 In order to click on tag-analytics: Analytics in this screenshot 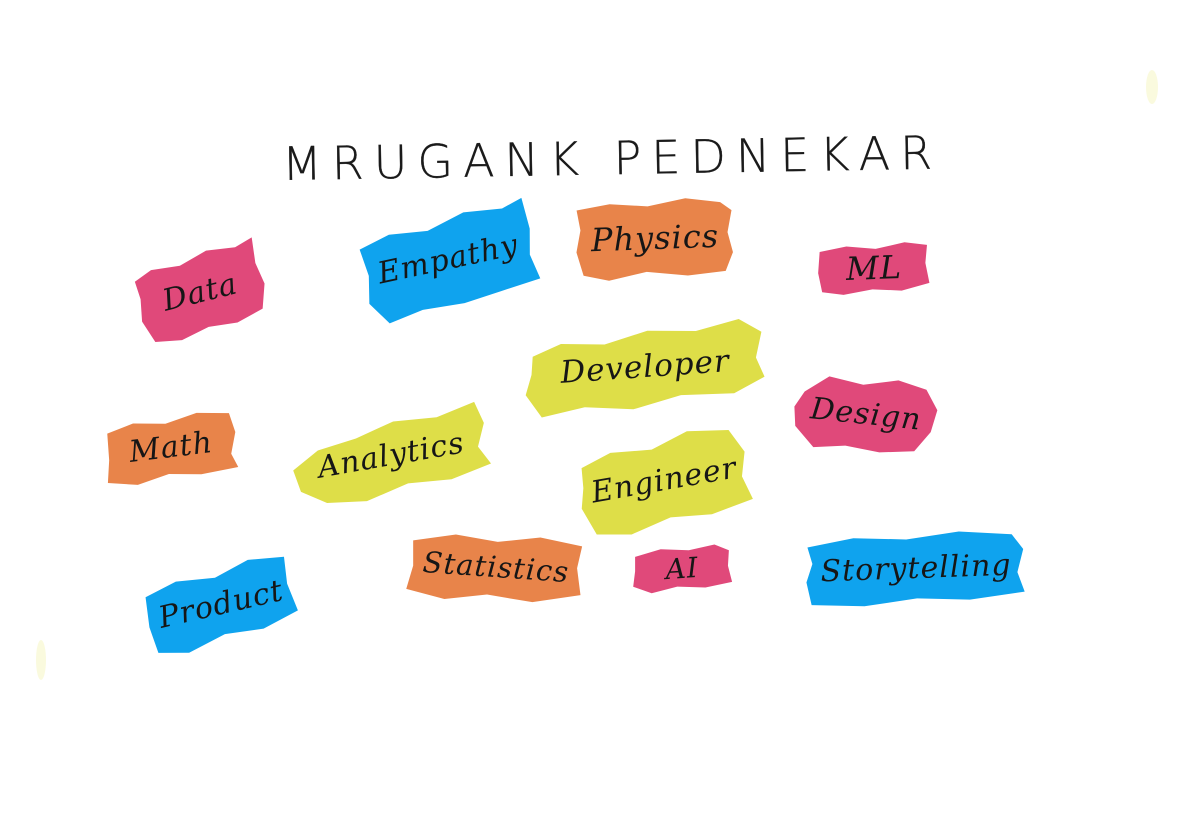, I will do `click(391, 454)`.